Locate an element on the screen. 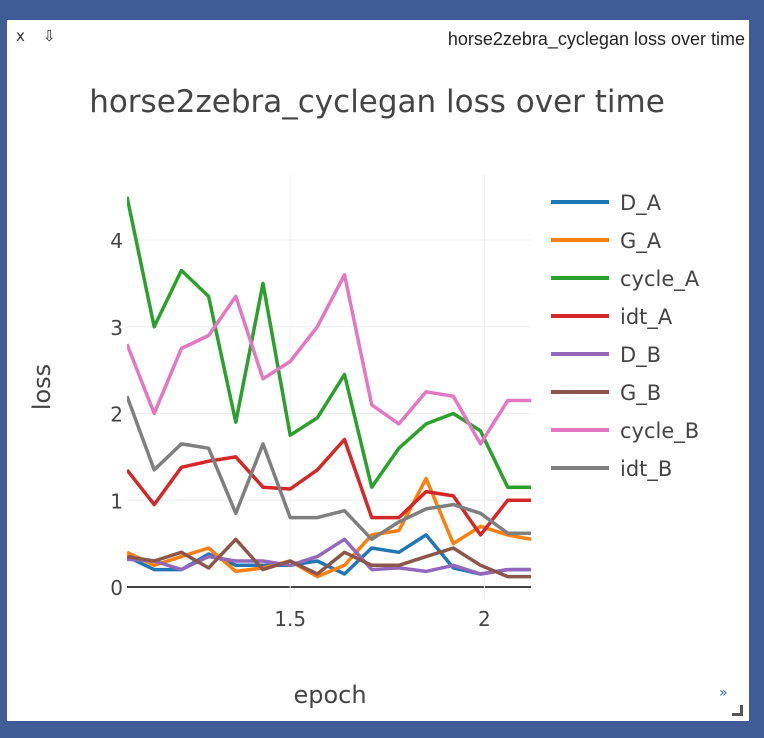 The height and width of the screenshot is (738, 764). series-line-g-a is located at coordinates (329, 527).